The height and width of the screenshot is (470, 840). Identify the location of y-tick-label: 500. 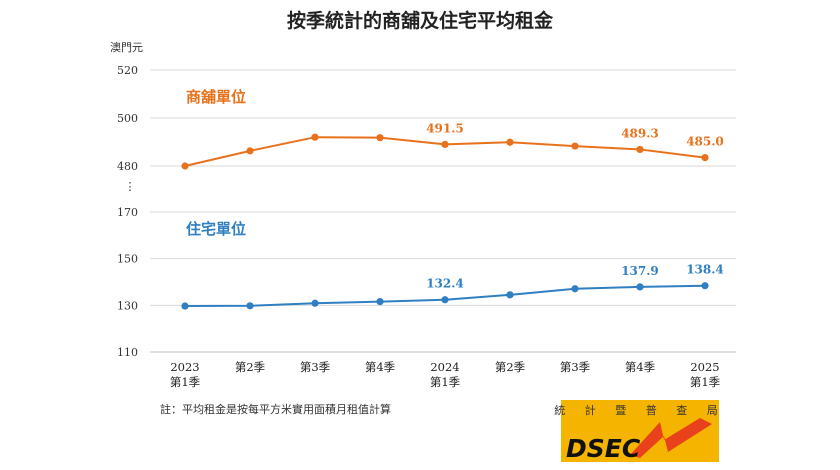
(127, 118).